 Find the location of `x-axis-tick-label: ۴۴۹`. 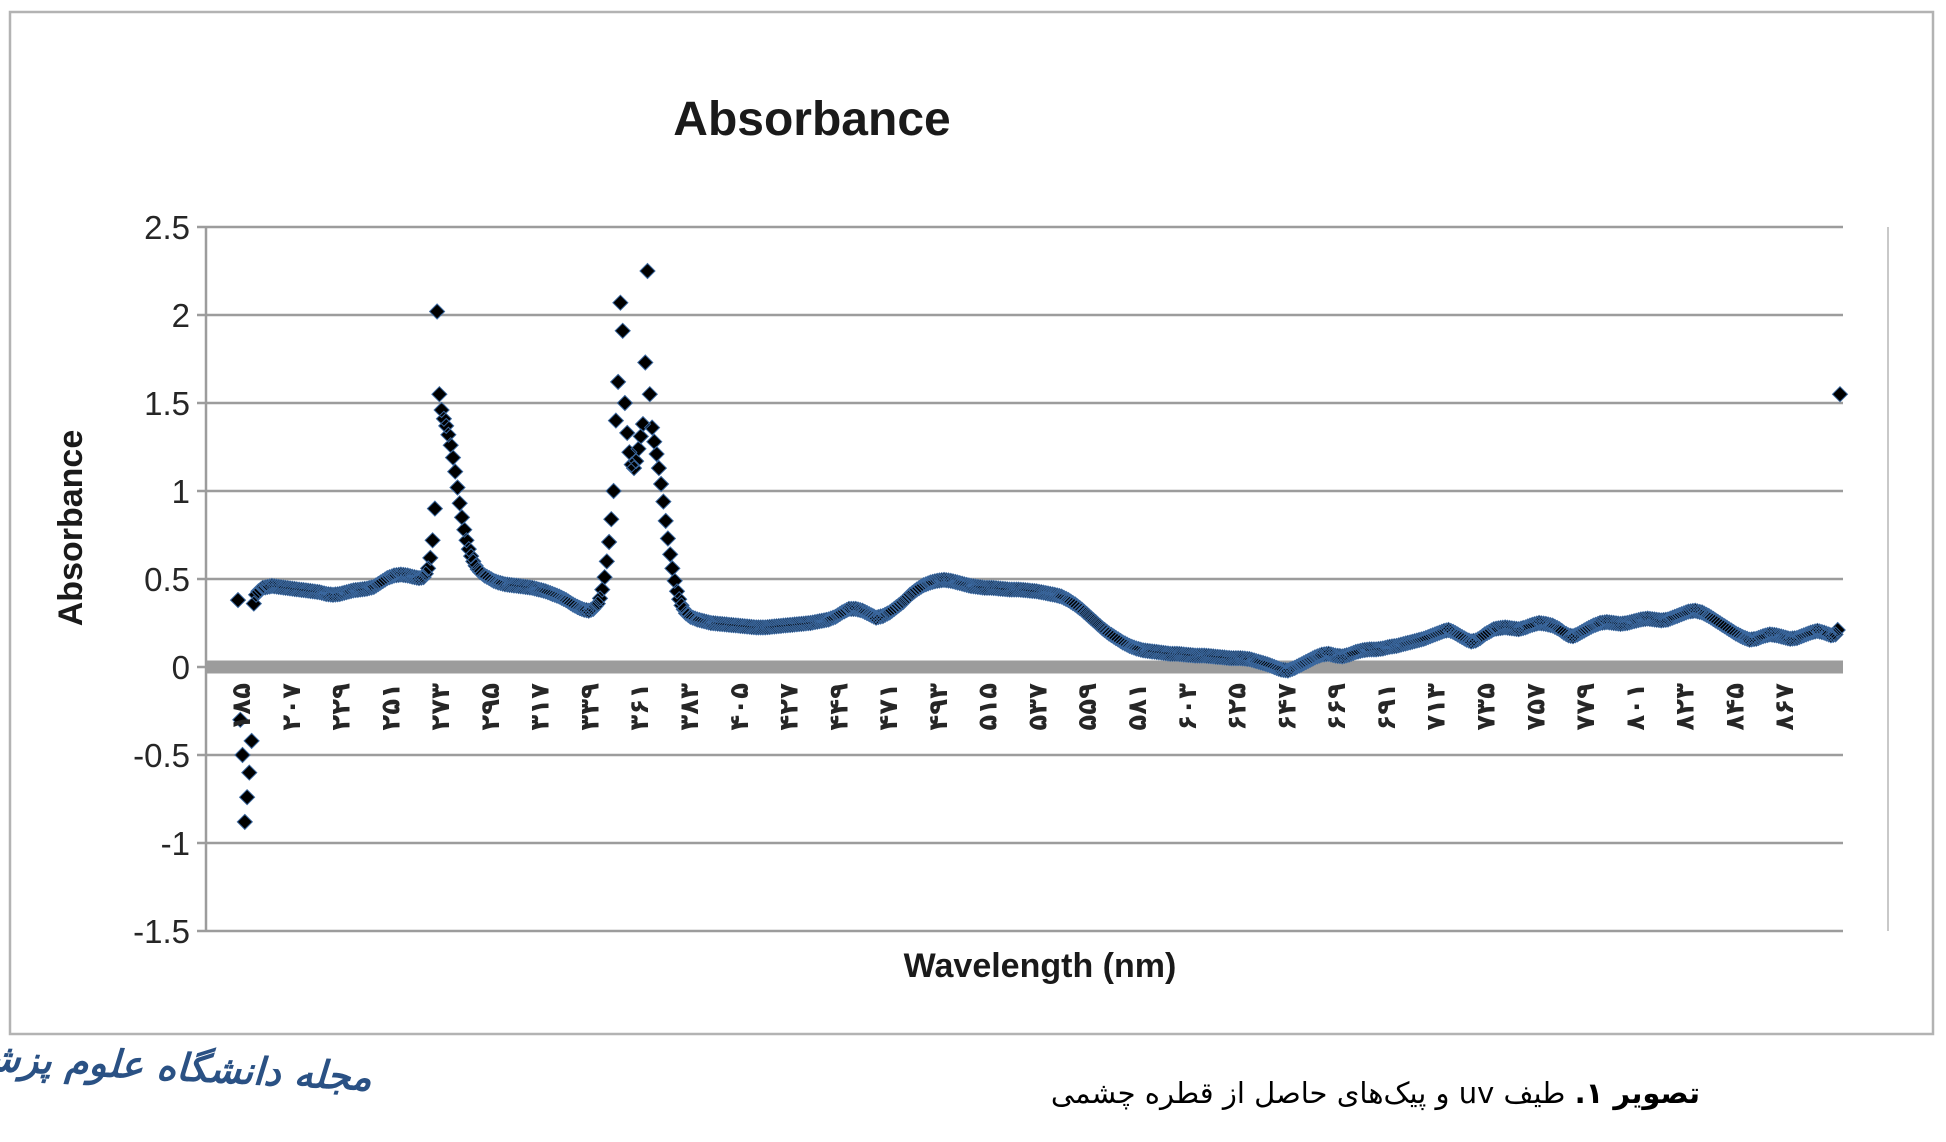

x-axis-tick-label: ۴۴۹ is located at coordinates (839, 707).